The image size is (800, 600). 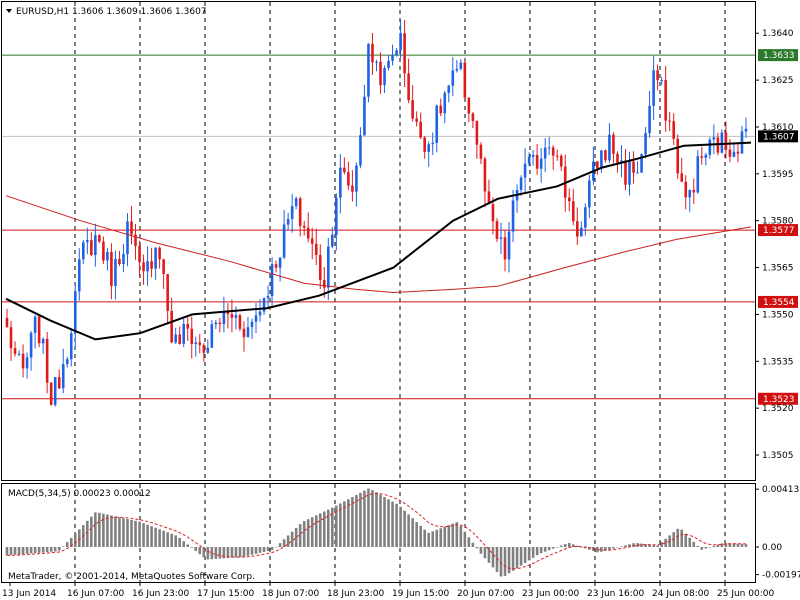 I want to click on macd-histogram, so click(x=376, y=532).